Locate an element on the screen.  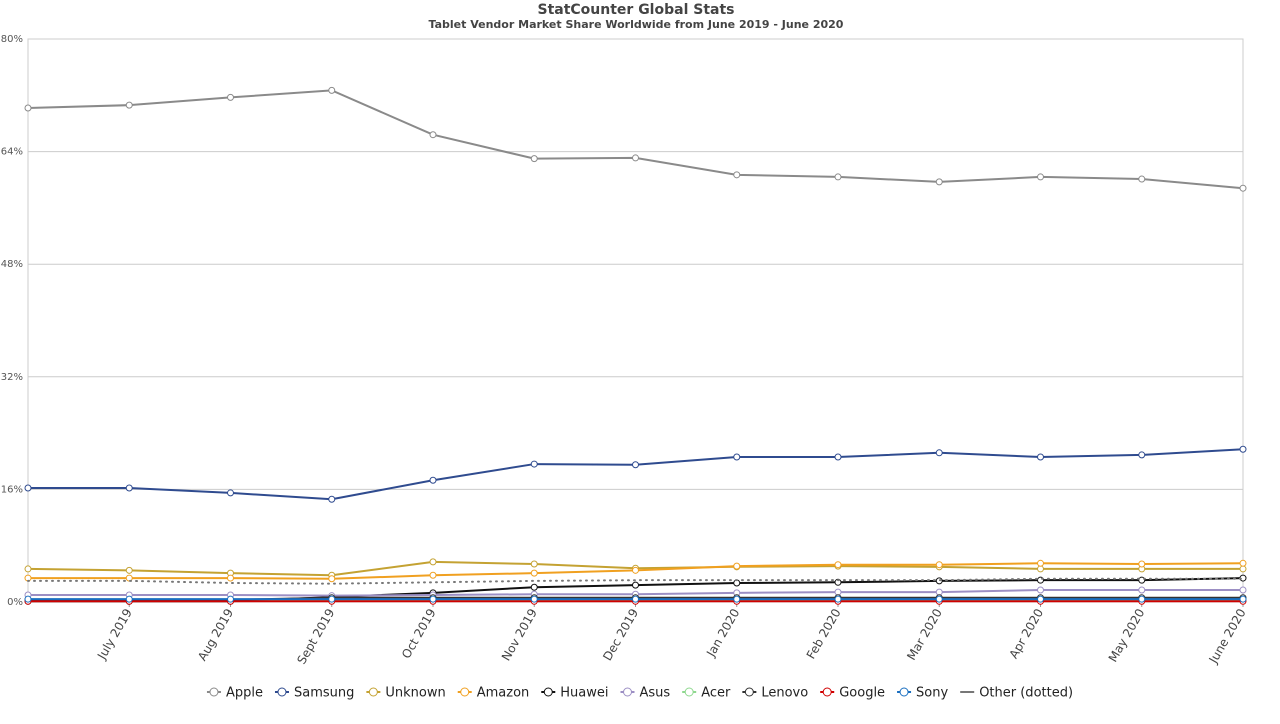
x-tick-label: Aug 2019 is located at coordinates (215, 634).